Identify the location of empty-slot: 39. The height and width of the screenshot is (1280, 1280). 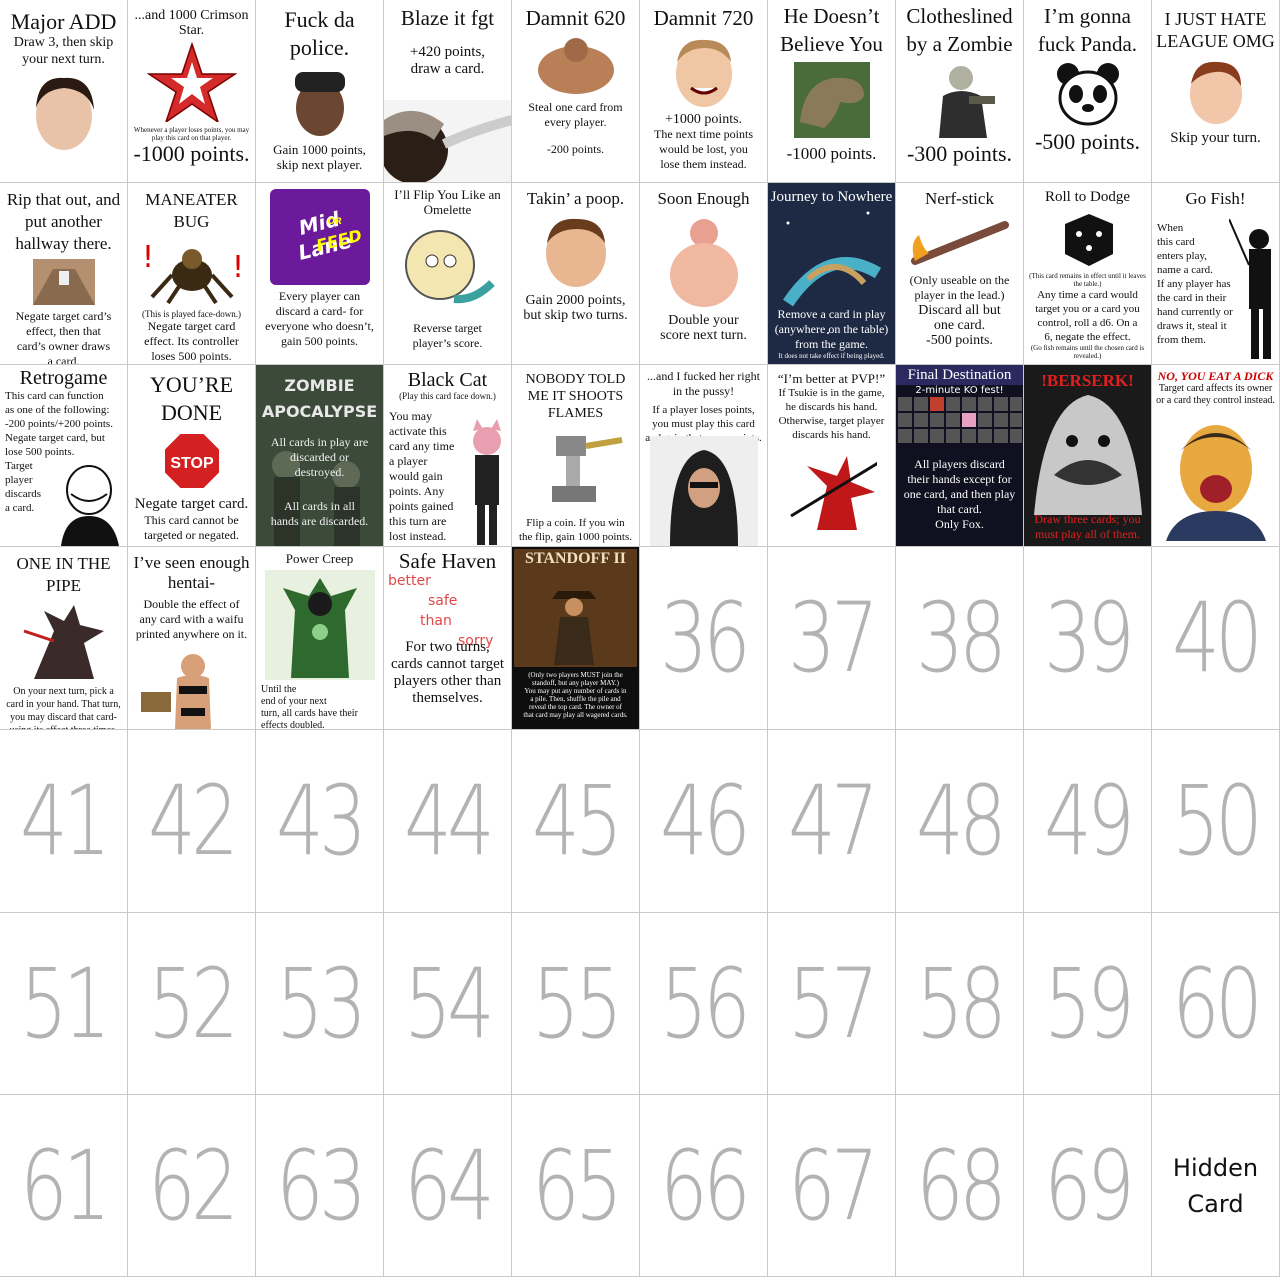
(1088, 638).